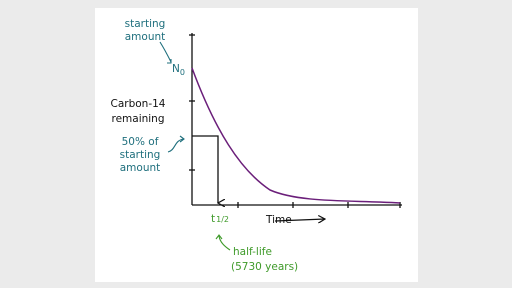 The height and width of the screenshot is (288, 512). Describe the element at coordinates (140, 155) in the screenshot. I see `half-amount-line: starting` at that location.